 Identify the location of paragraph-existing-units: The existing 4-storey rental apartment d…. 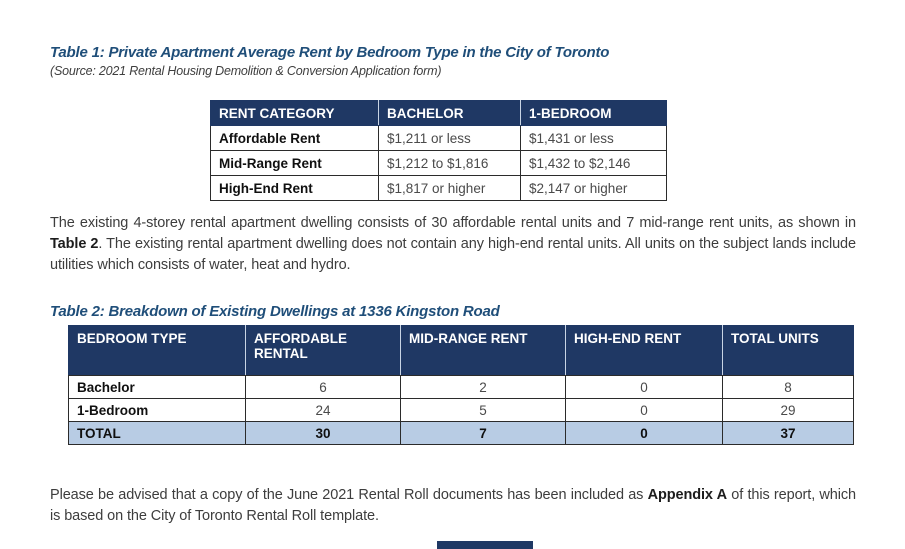
(453, 244).